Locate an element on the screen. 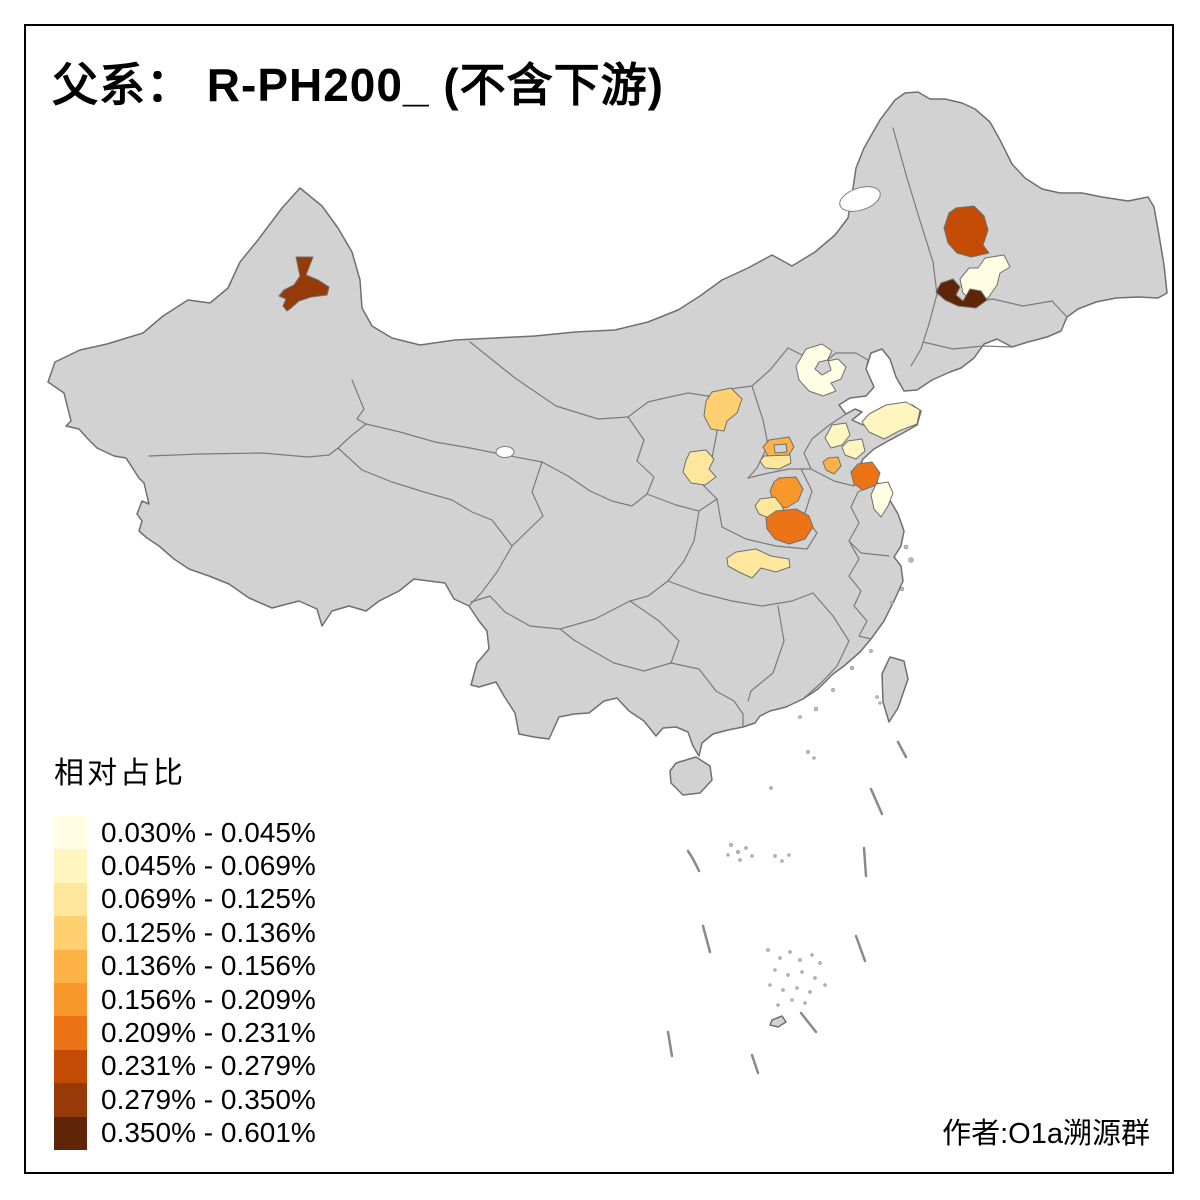 The width and height of the screenshot is (1200, 1200). attribution: 作者:O1a溯源群 is located at coordinates (1046, 1134).